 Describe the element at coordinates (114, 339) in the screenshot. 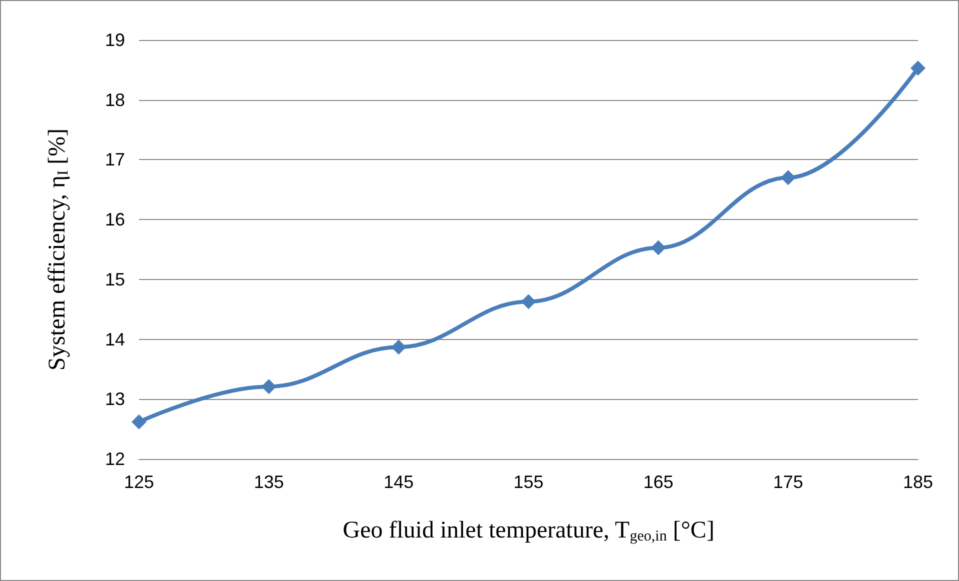

I see `y-tick-label: 14` at that location.